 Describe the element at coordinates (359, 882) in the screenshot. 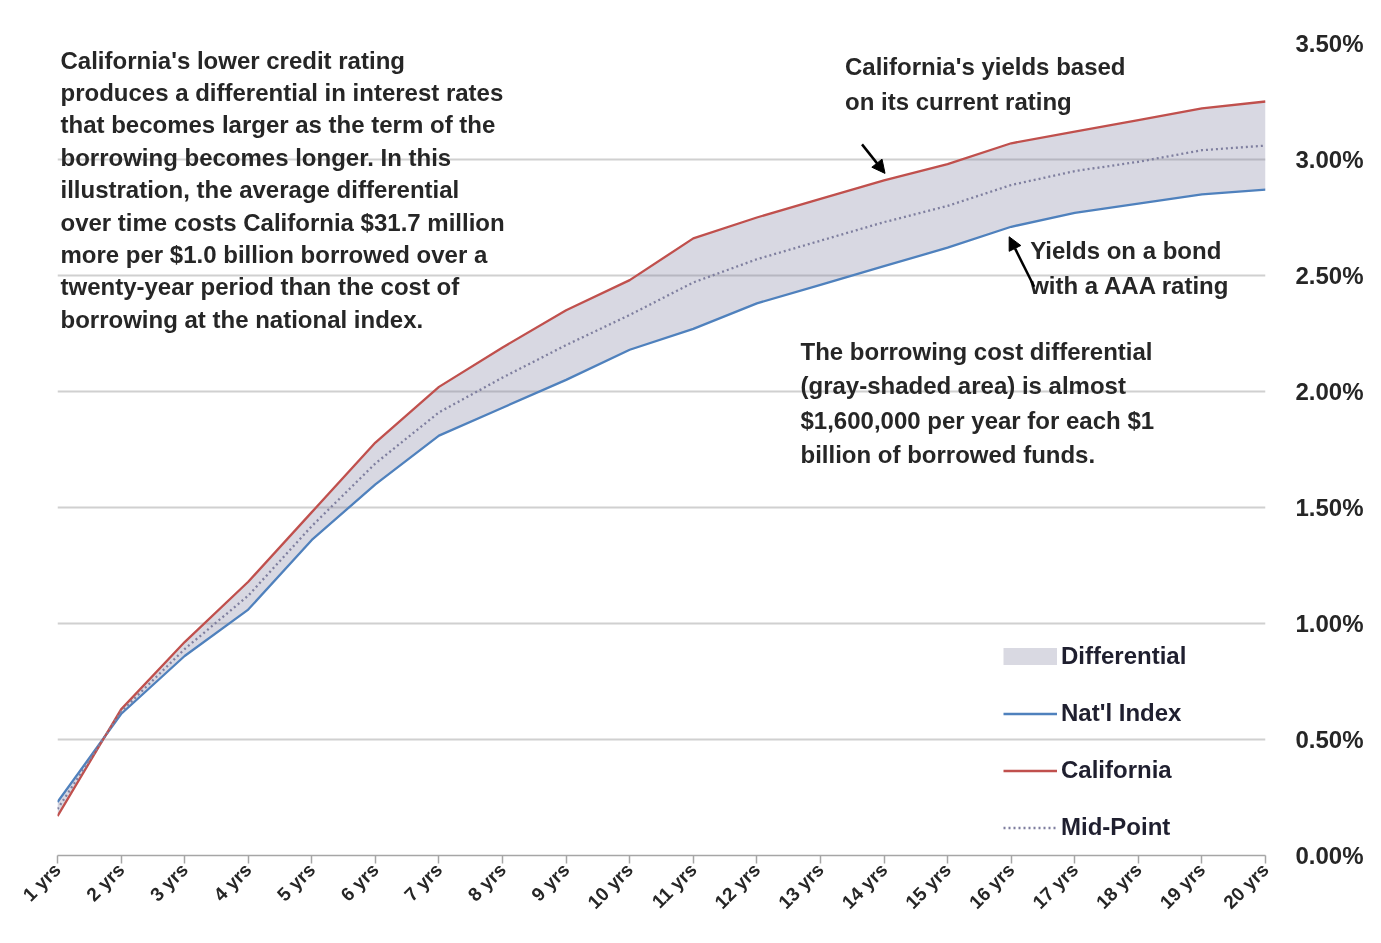

I see `x-tick-label: 6 yrs` at that location.